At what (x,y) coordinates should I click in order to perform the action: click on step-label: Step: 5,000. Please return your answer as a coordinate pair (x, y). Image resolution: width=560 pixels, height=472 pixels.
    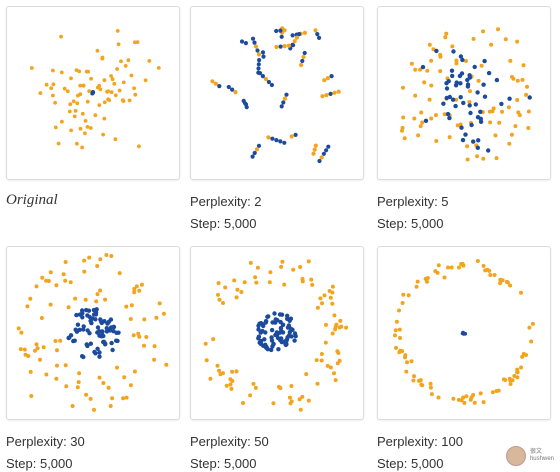
    Looking at the image, I should click on (223, 463).